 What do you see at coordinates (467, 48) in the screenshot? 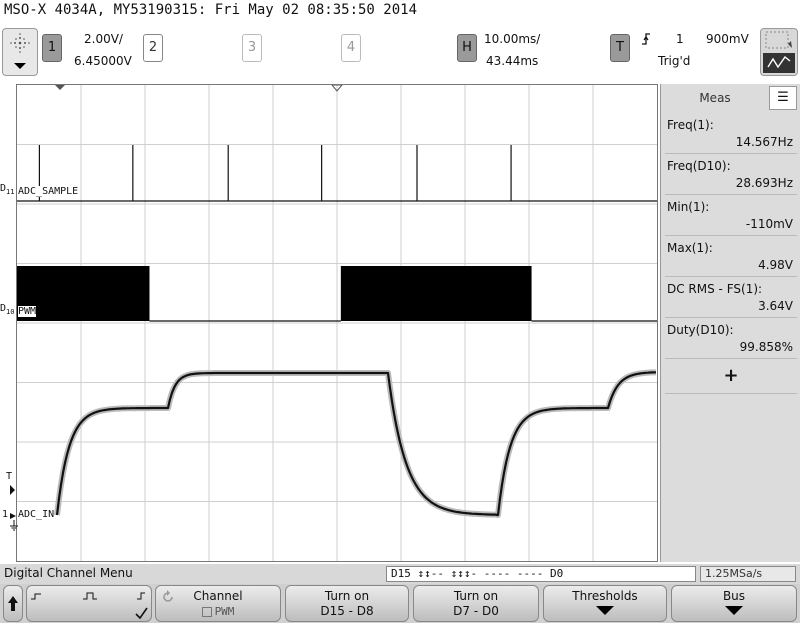
I see `horizontal-button: H` at bounding box center [467, 48].